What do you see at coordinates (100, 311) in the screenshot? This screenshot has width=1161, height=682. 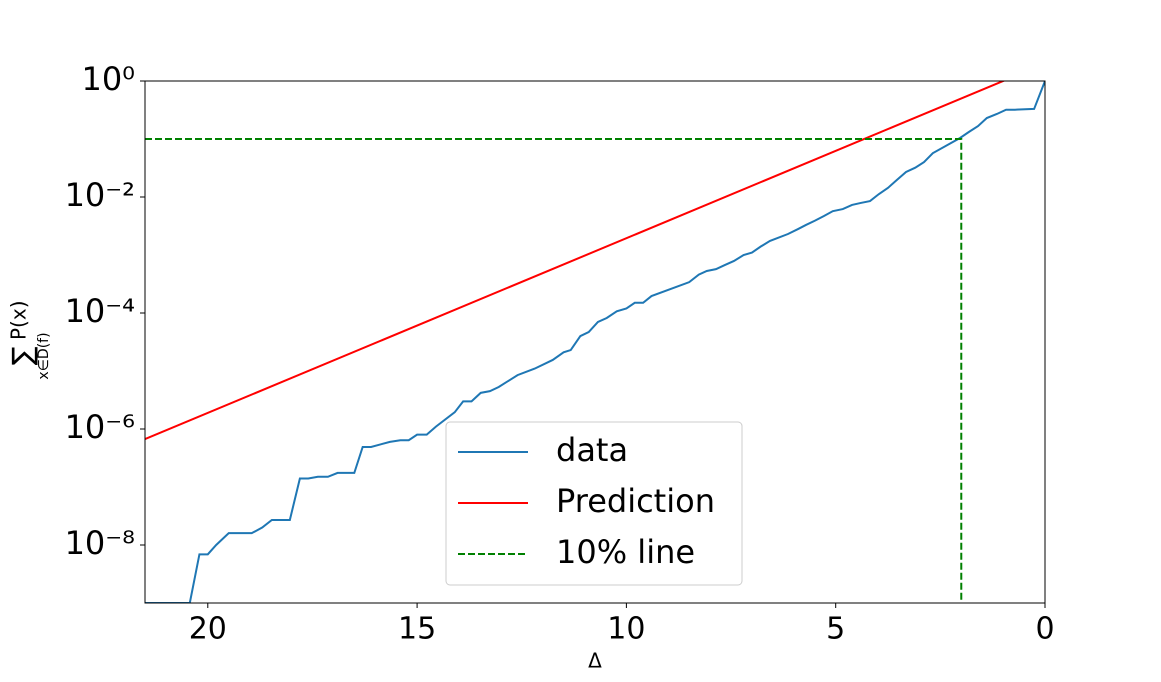 I see `y-tick-label: 10⁻⁴` at bounding box center [100, 311].